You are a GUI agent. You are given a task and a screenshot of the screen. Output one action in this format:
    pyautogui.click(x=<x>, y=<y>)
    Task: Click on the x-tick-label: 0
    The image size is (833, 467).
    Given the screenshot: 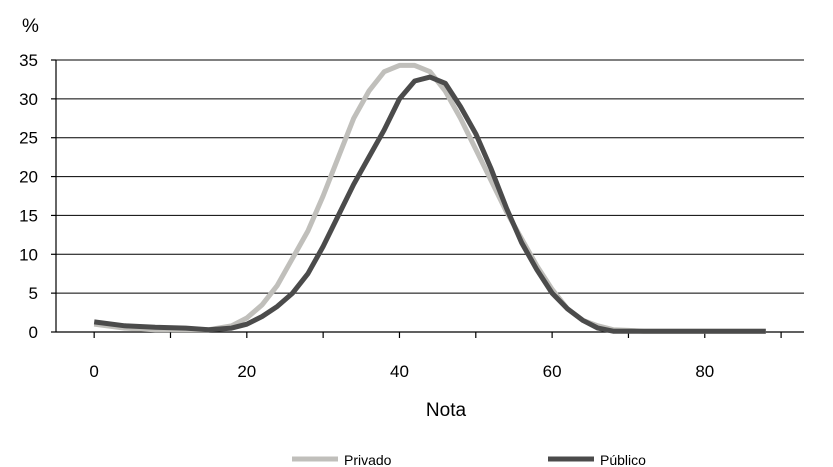 What is the action you would take?
    pyautogui.click(x=93, y=371)
    